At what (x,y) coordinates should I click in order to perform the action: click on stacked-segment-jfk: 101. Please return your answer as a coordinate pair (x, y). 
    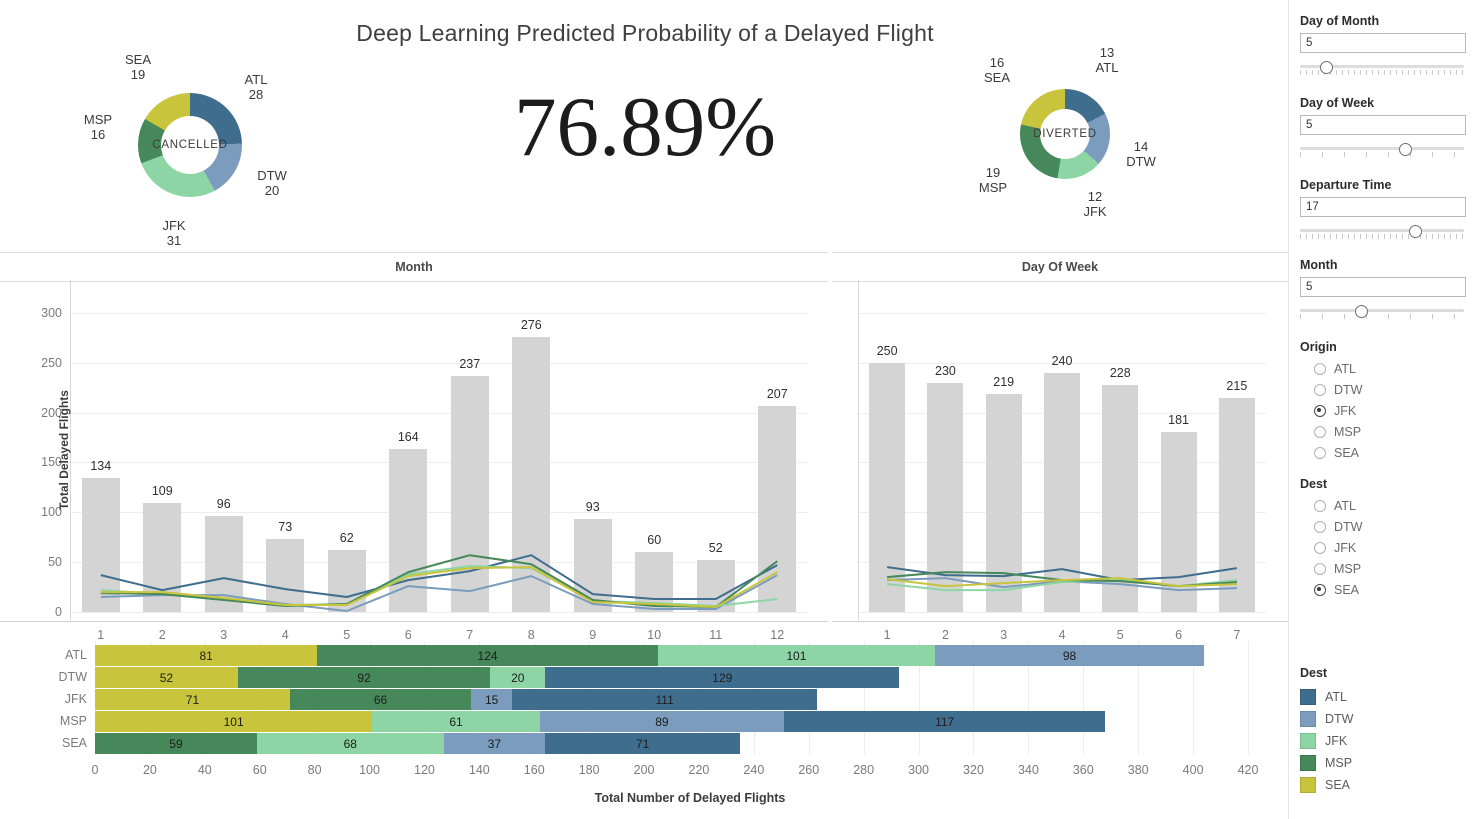
    Looking at the image, I should click on (796, 655).